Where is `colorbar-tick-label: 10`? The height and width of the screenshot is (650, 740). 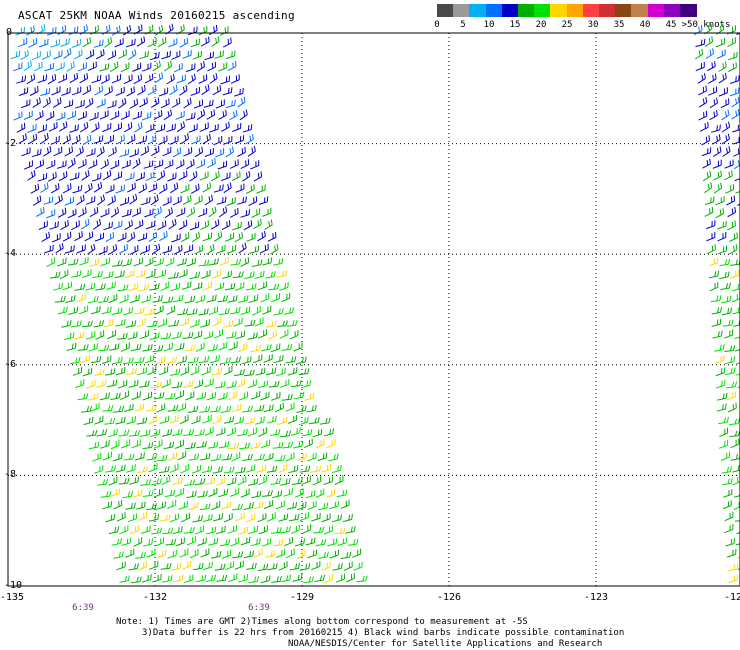 colorbar-tick-label: 10 is located at coordinates (489, 25).